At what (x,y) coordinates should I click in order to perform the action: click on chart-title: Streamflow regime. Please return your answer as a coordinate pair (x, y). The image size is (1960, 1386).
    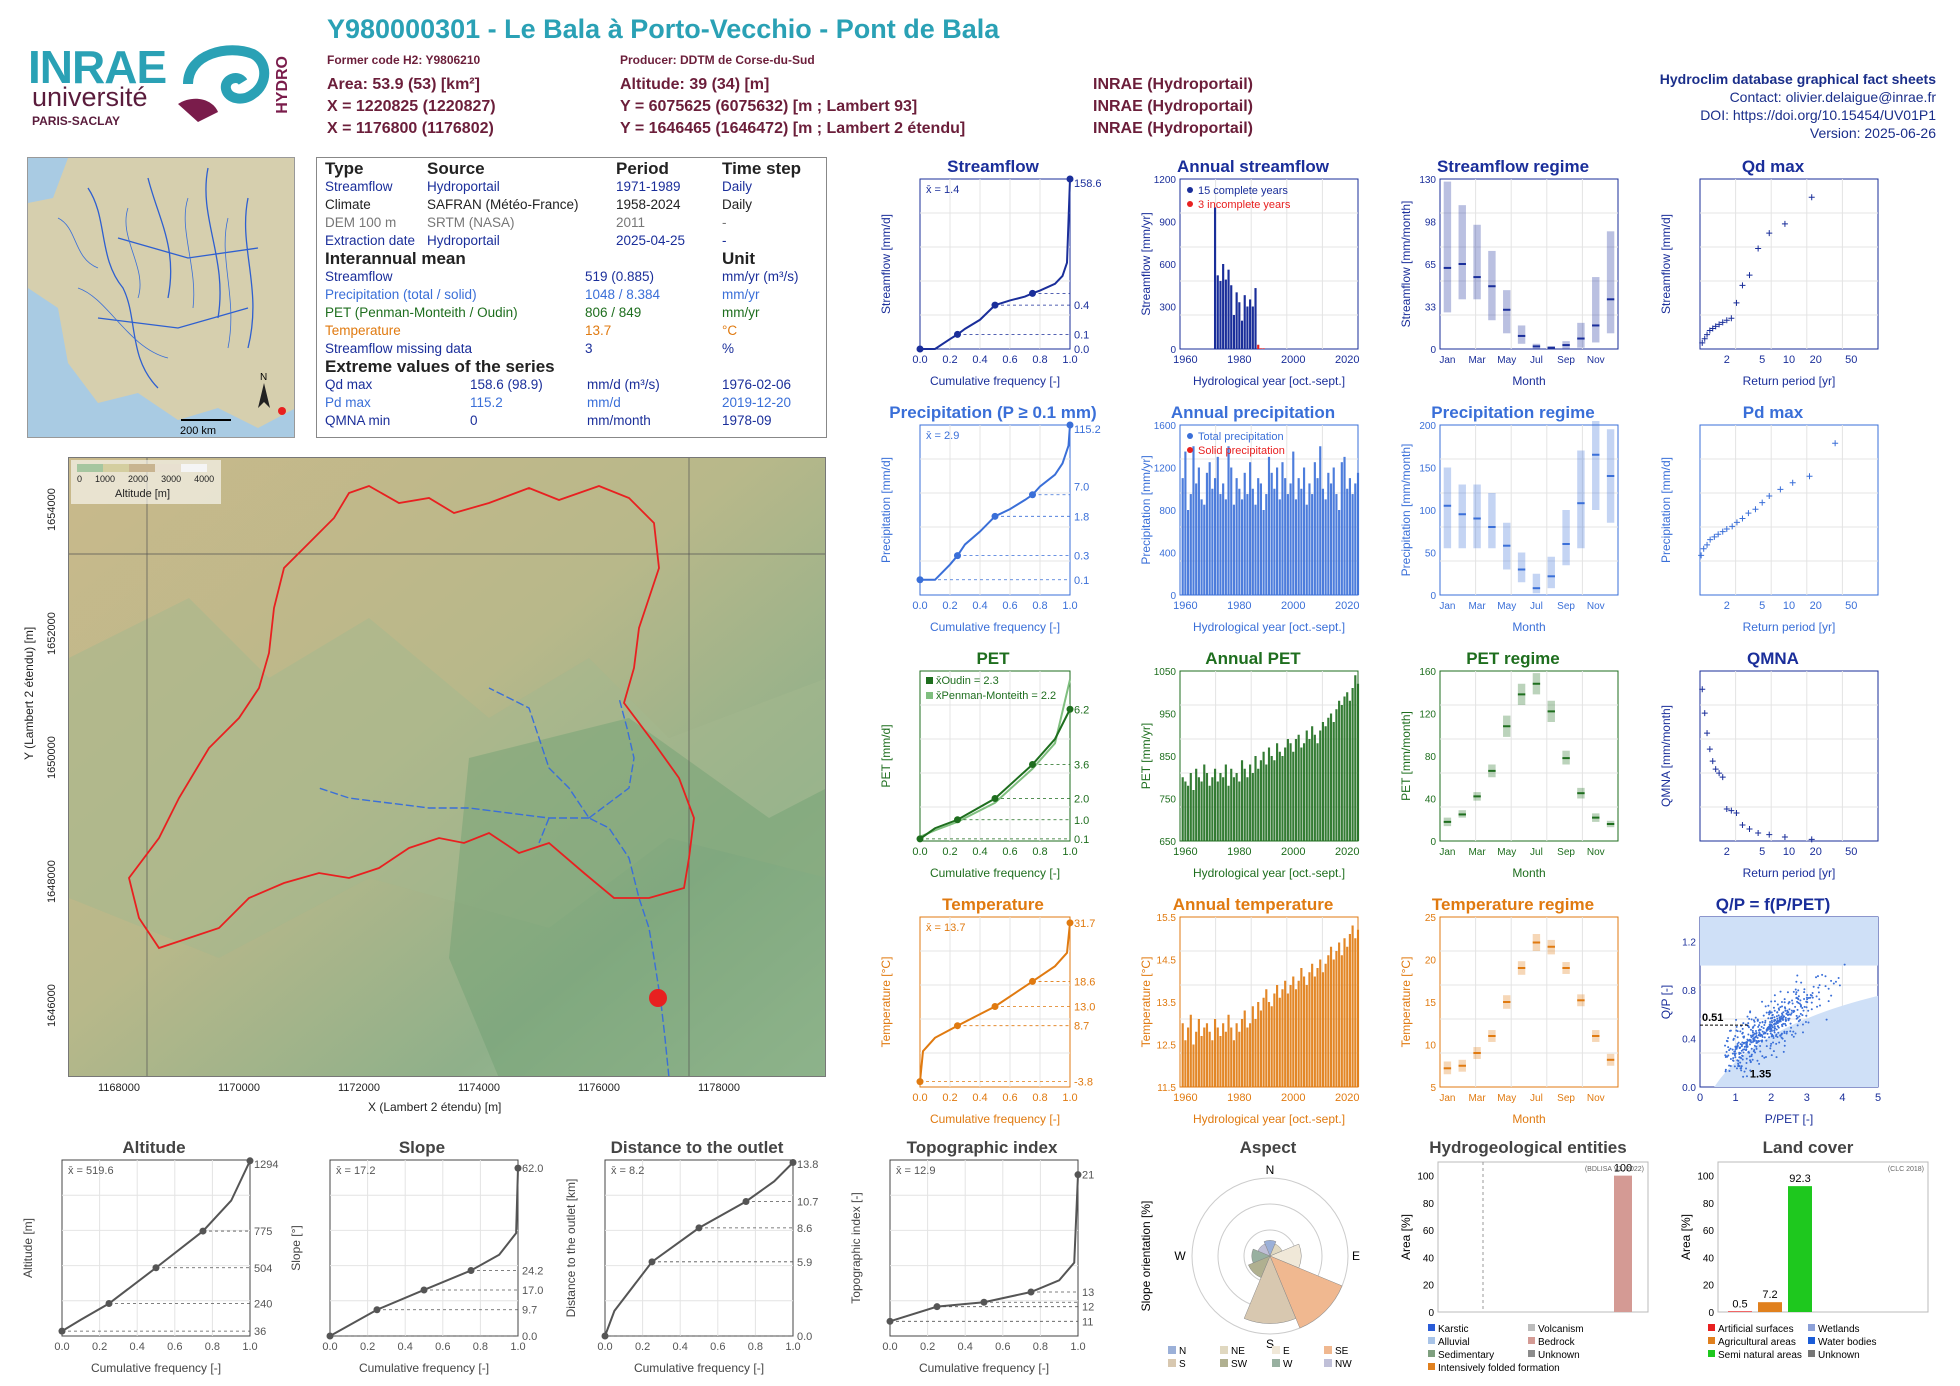
    Looking at the image, I should click on (1513, 166).